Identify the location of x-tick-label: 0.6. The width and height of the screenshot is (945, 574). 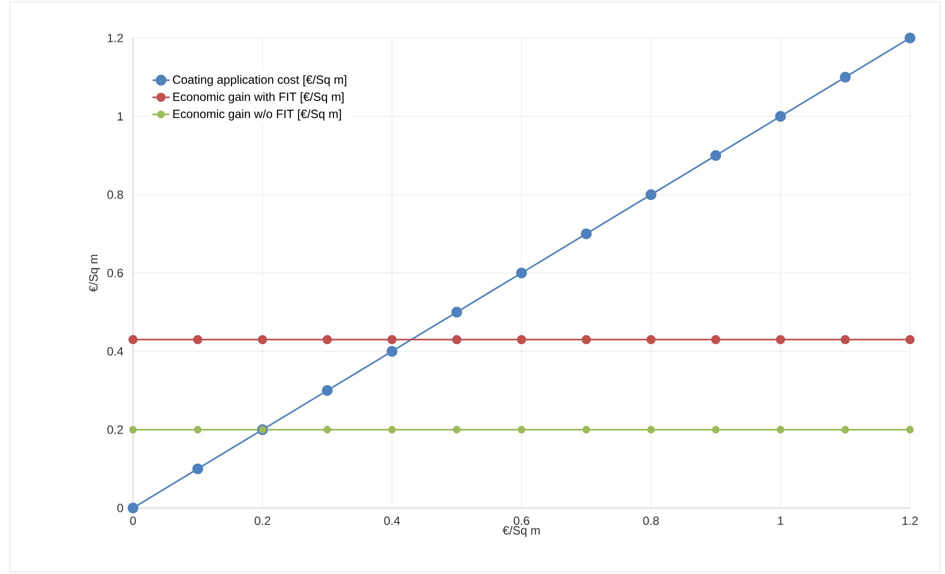
(522, 520).